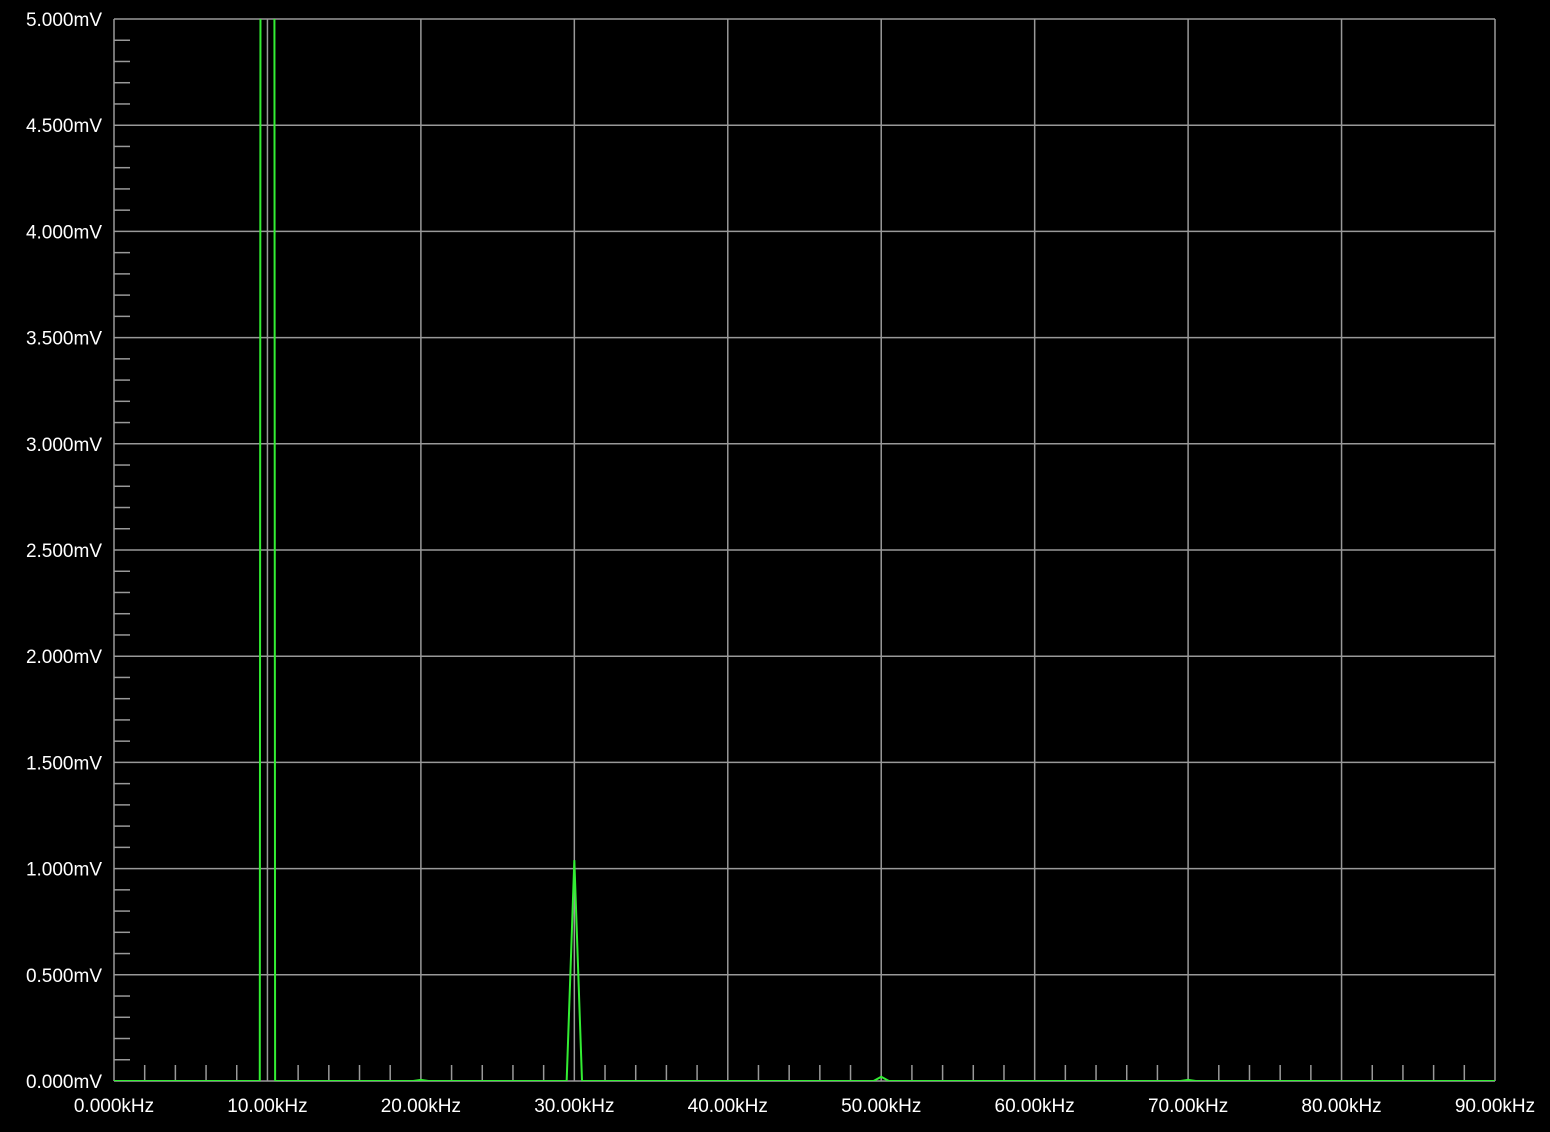 The width and height of the screenshot is (1550, 1132). Describe the element at coordinates (64, 445) in the screenshot. I see `y-tick-label: 3.000mV` at that location.